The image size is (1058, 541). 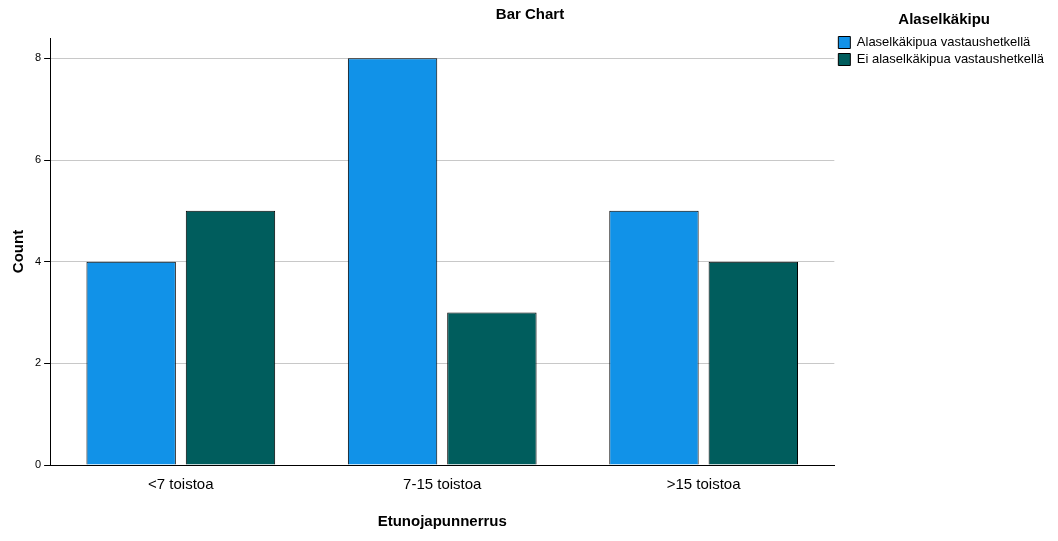 What do you see at coordinates (38, 464) in the screenshot?
I see `y-tick-label: 0` at bounding box center [38, 464].